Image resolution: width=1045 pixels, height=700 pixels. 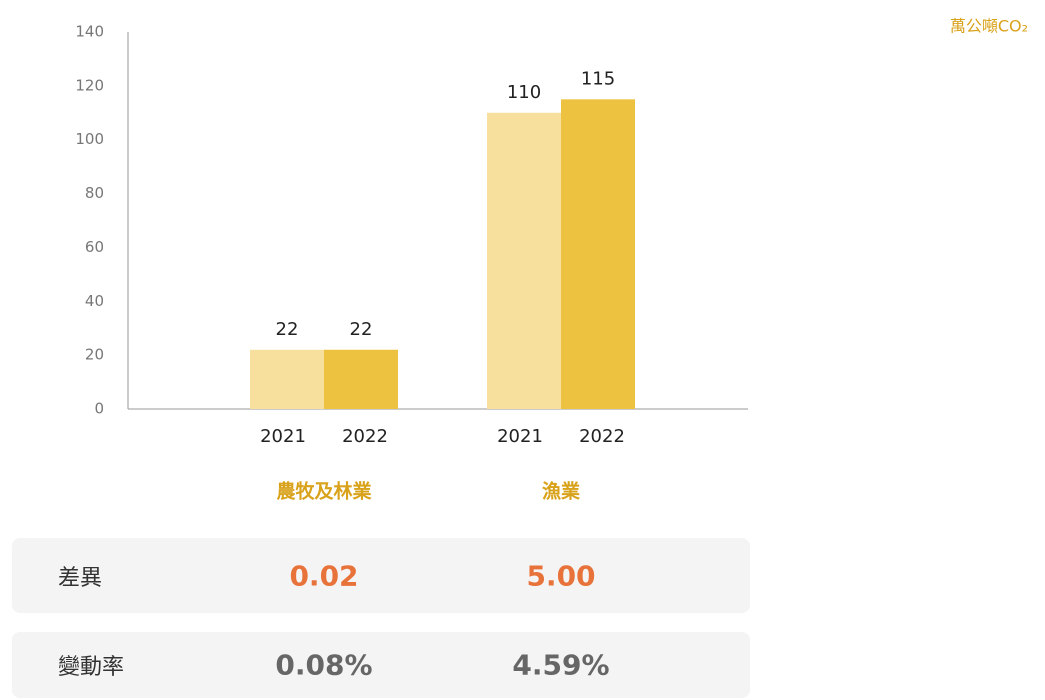 I want to click on data-label: 115, so click(x=598, y=78).